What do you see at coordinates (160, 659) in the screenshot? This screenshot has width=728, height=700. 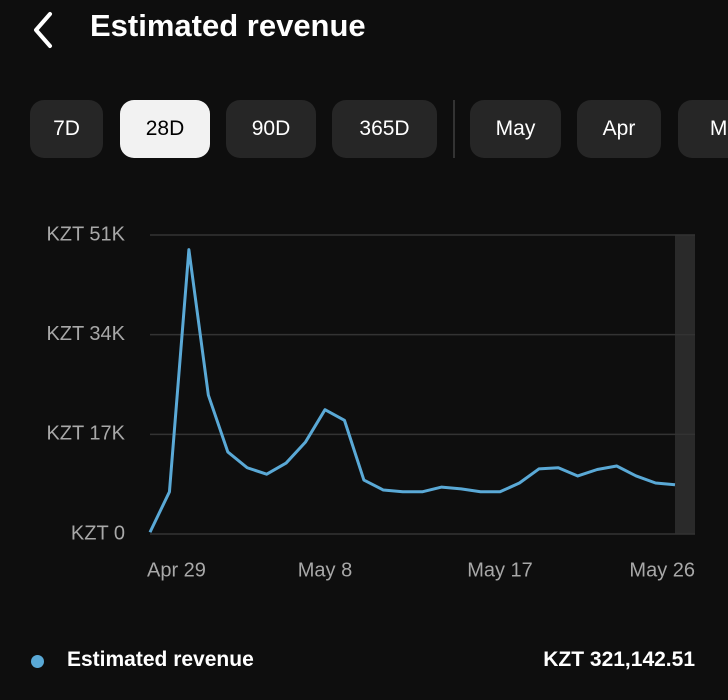 I see `legend-label: Estimated revenue` at bounding box center [160, 659].